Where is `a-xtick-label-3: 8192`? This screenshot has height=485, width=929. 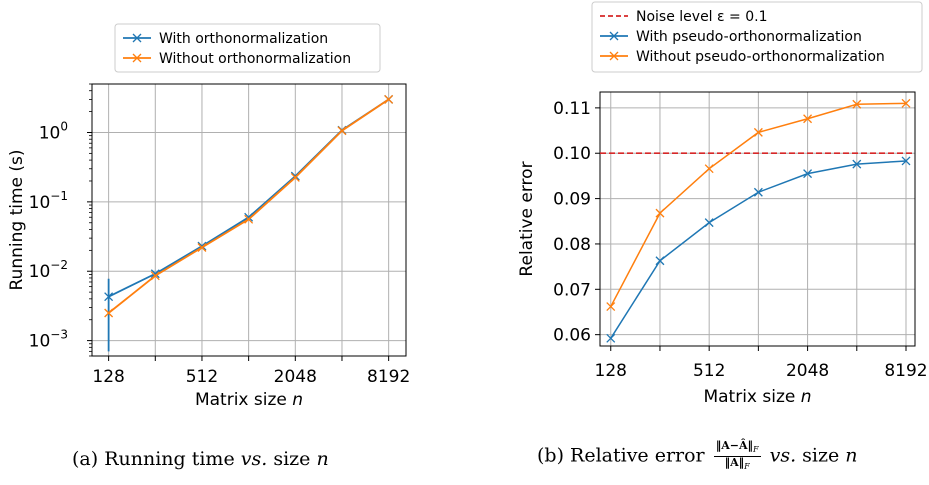
a-xtick-label-3: 8192 is located at coordinates (388, 377).